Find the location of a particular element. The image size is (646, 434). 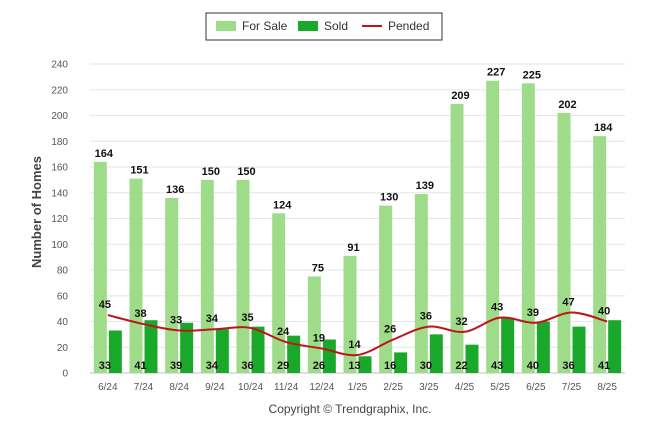

data-label-for-sale: 225 is located at coordinates (532, 75).